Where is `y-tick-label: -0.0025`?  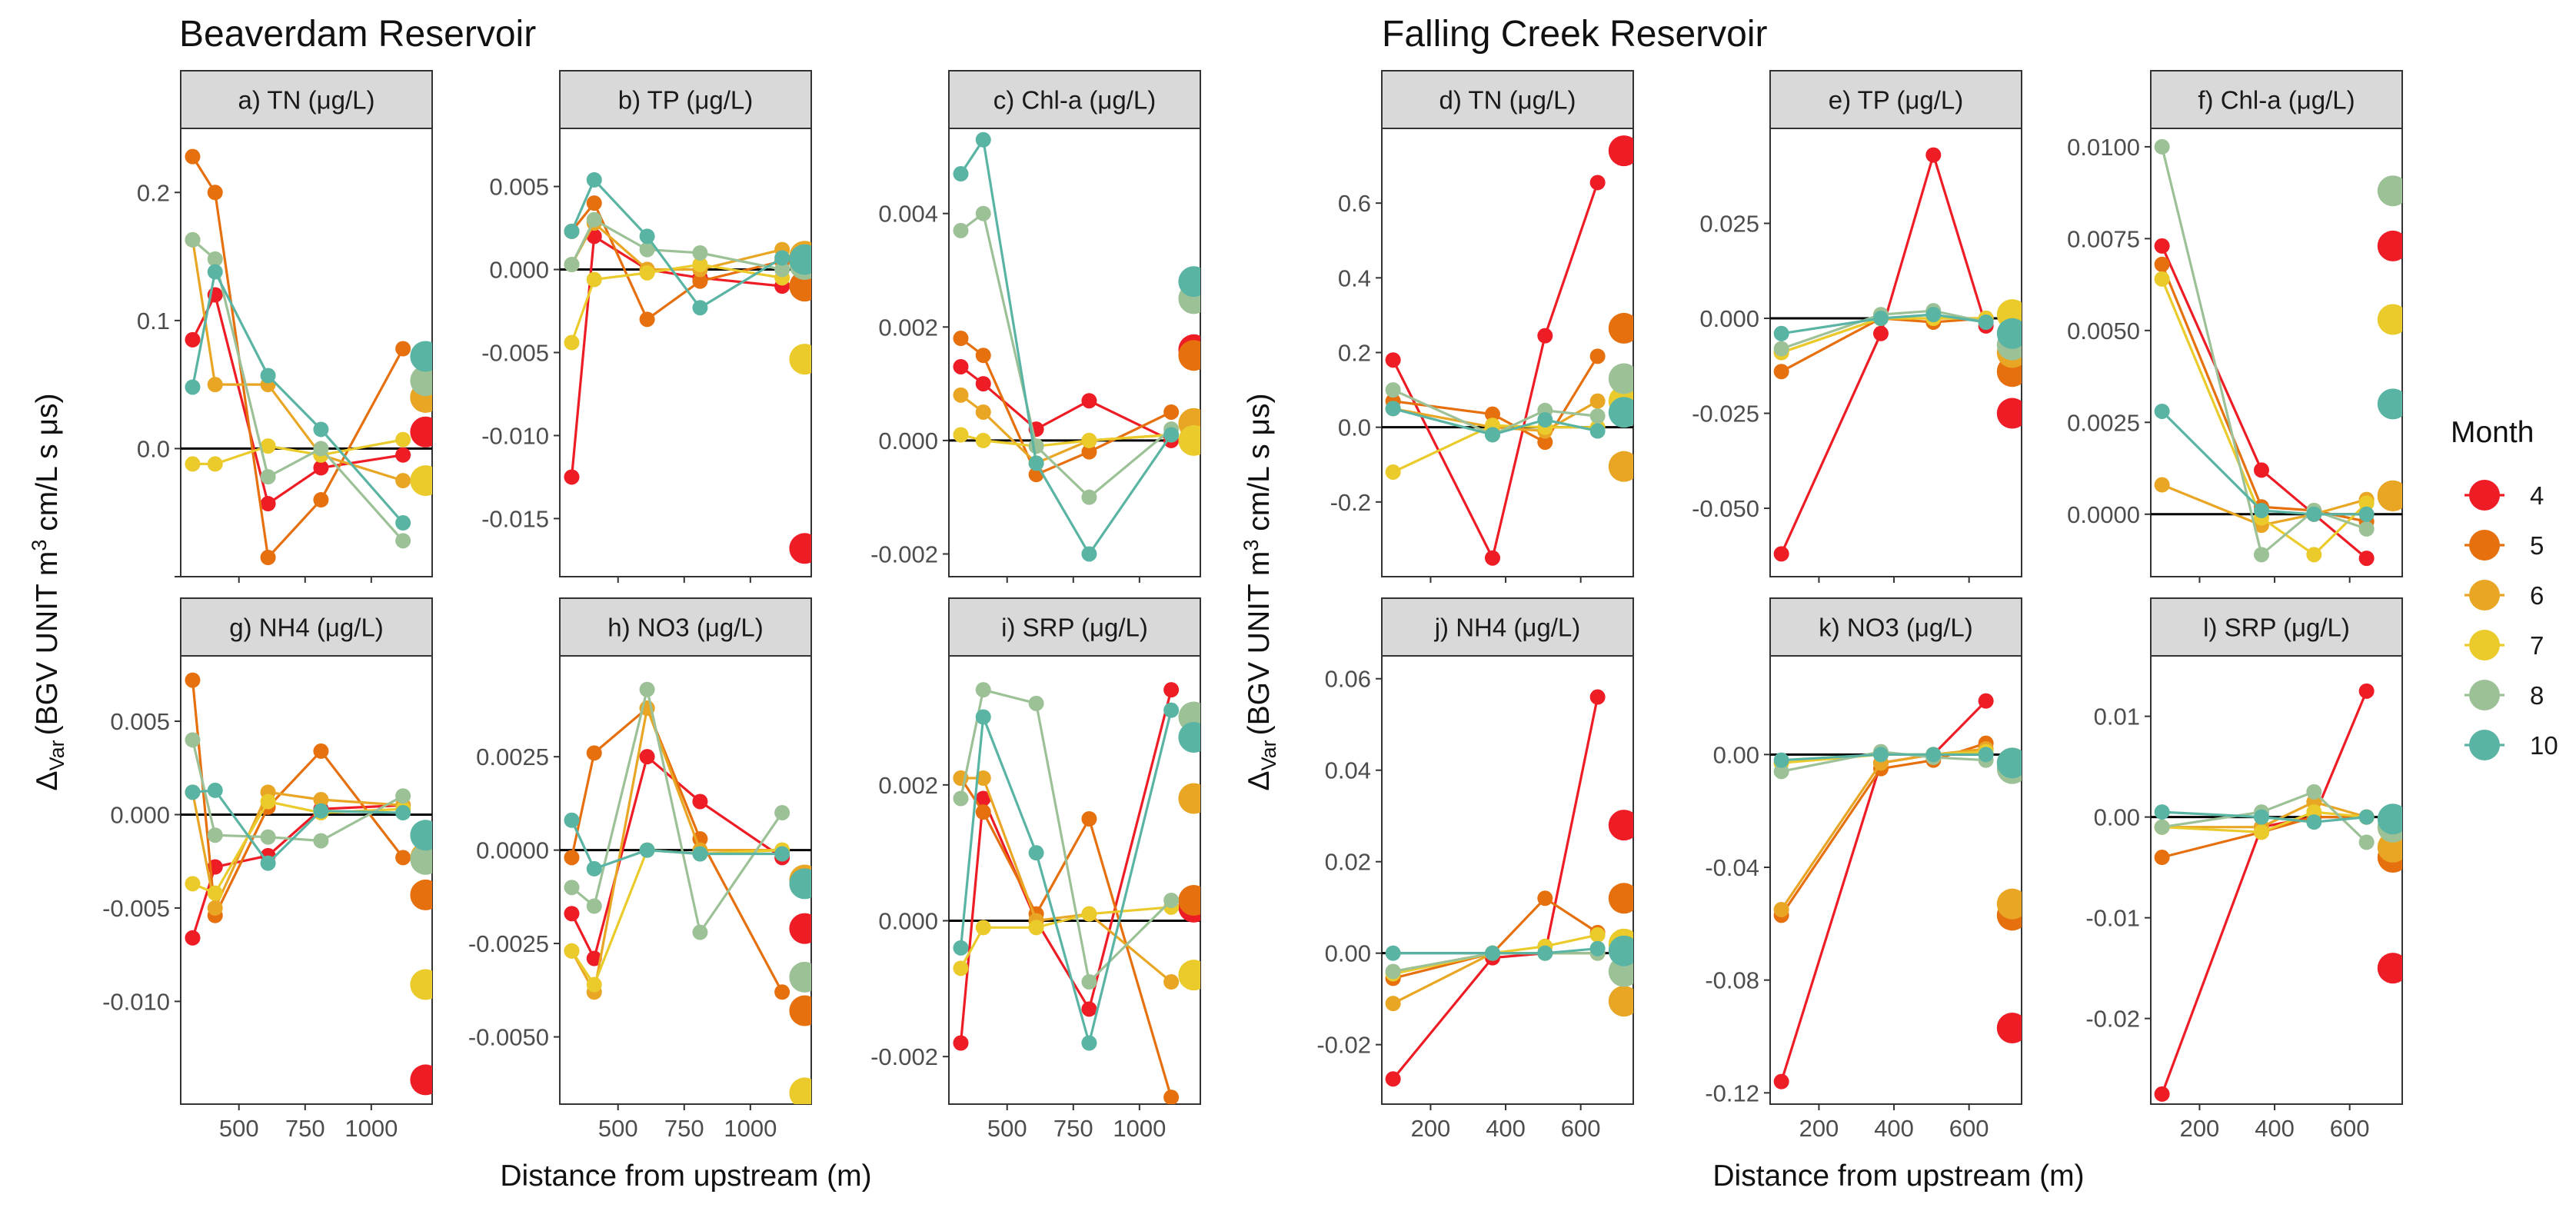
y-tick-label: -0.0025 is located at coordinates (508, 943).